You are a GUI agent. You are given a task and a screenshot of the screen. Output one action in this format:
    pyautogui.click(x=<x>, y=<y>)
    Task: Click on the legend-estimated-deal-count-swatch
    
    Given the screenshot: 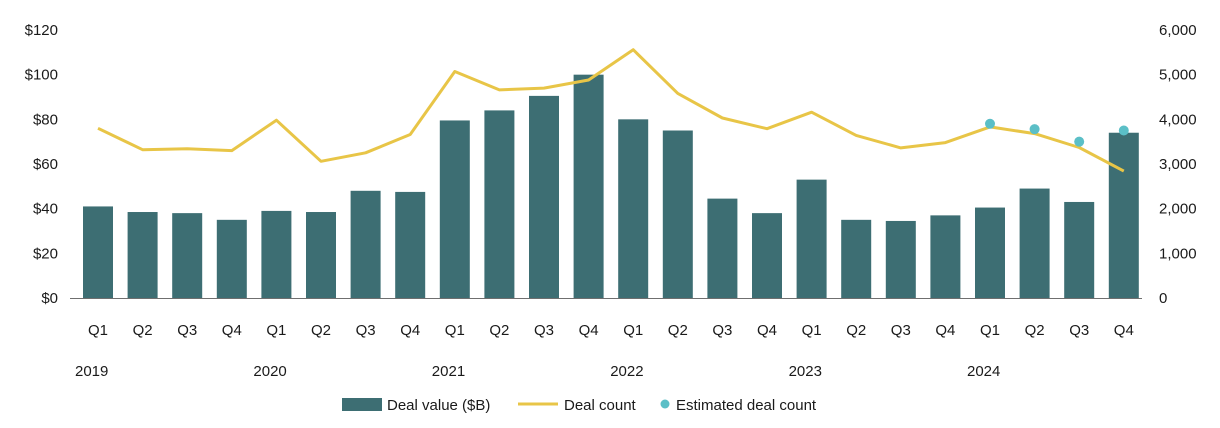 What is the action you would take?
    pyautogui.click(x=665, y=404)
    